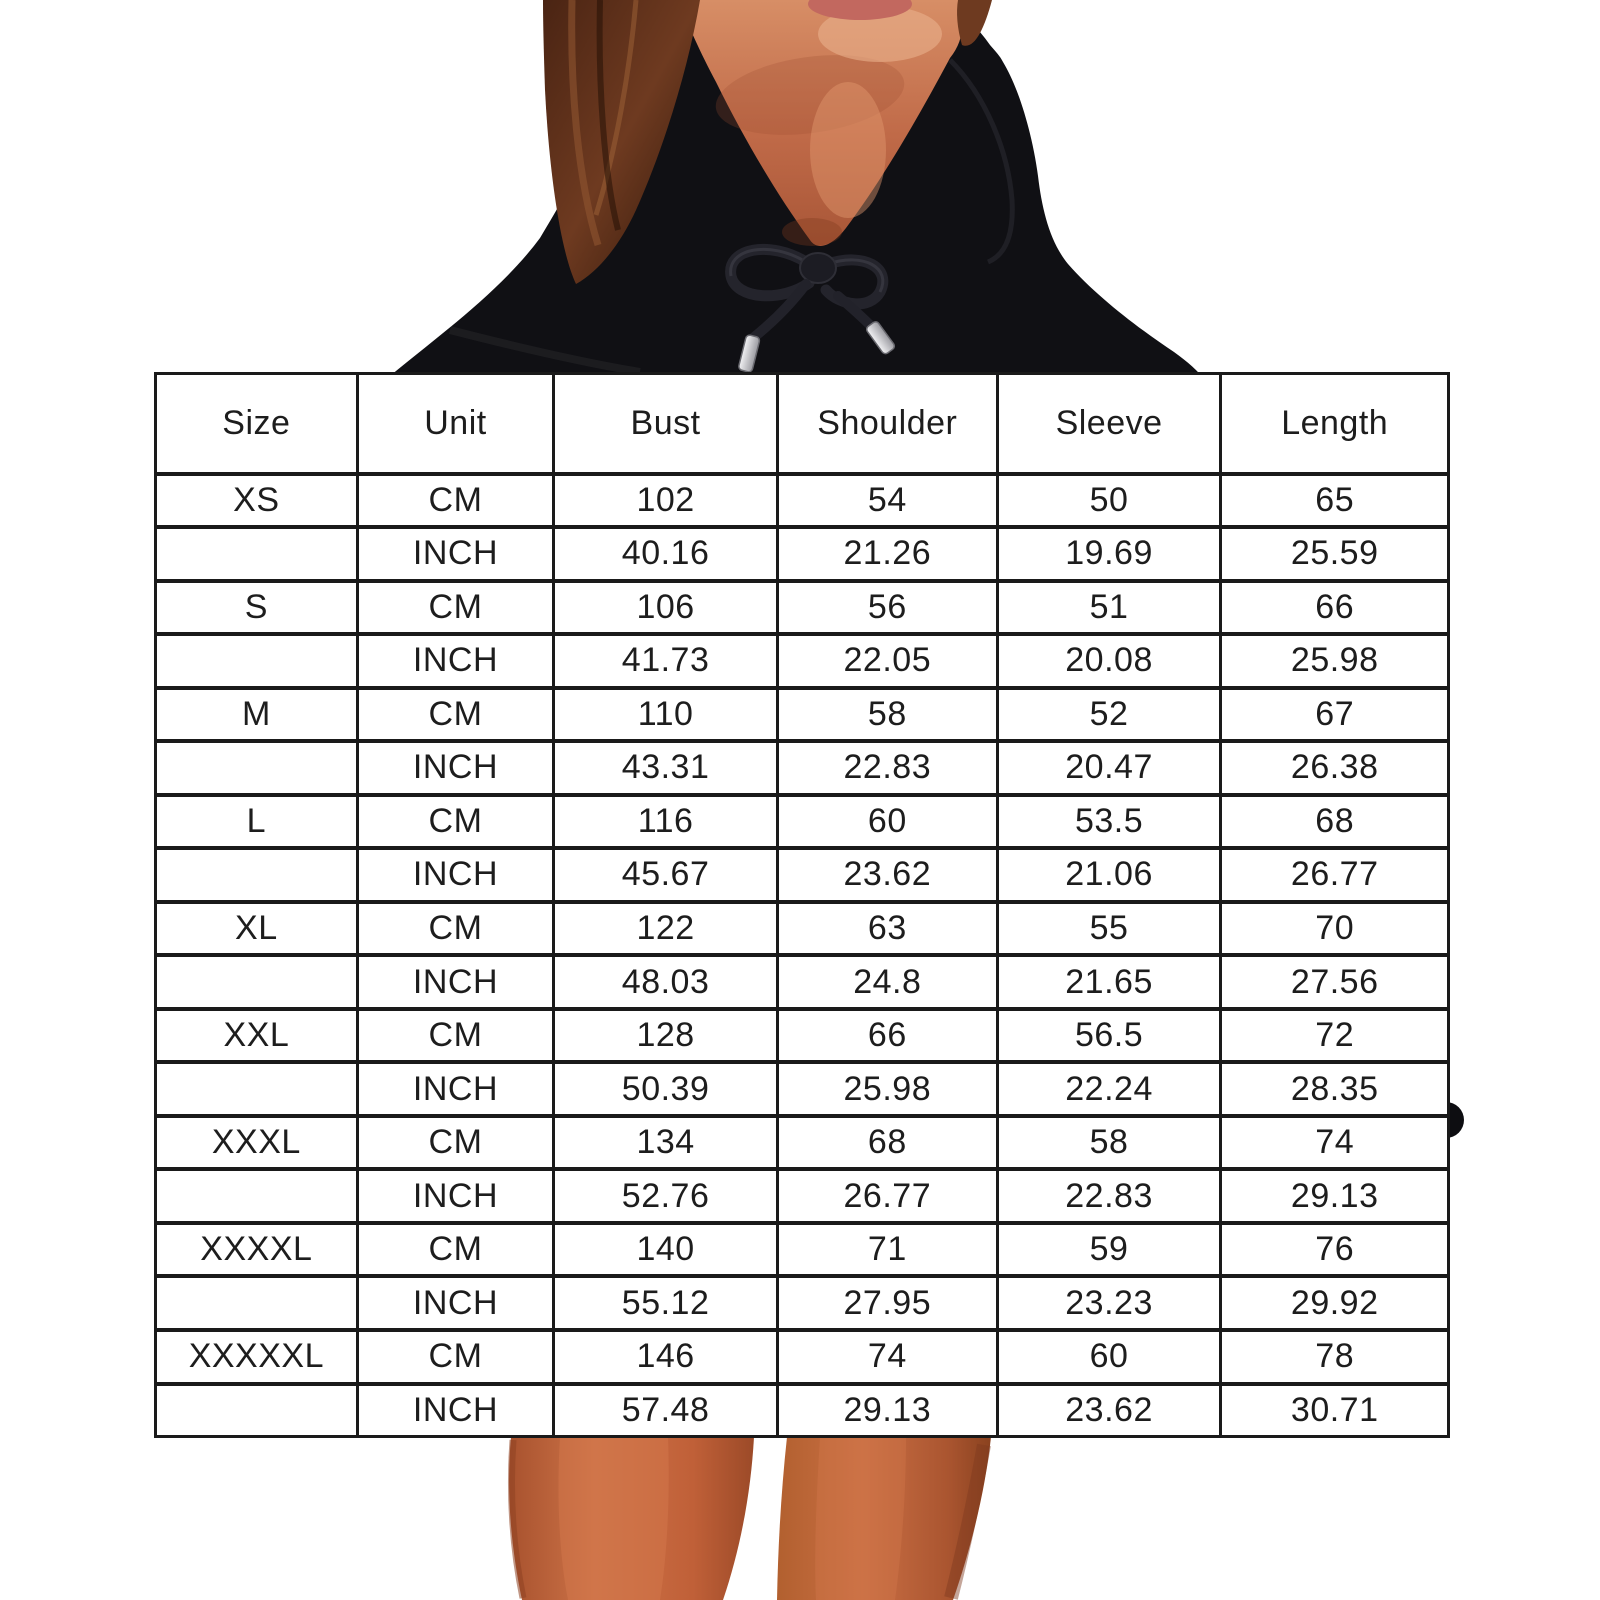 The height and width of the screenshot is (1600, 1600). Describe the element at coordinates (256, 713) in the screenshot. I see `size-chart-cell-size: M` at that location.